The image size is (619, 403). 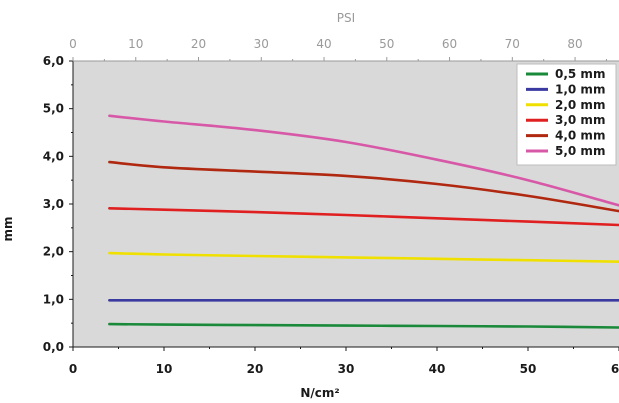 I want to click on top-tick-label: 0, so click(x=73, y=44).